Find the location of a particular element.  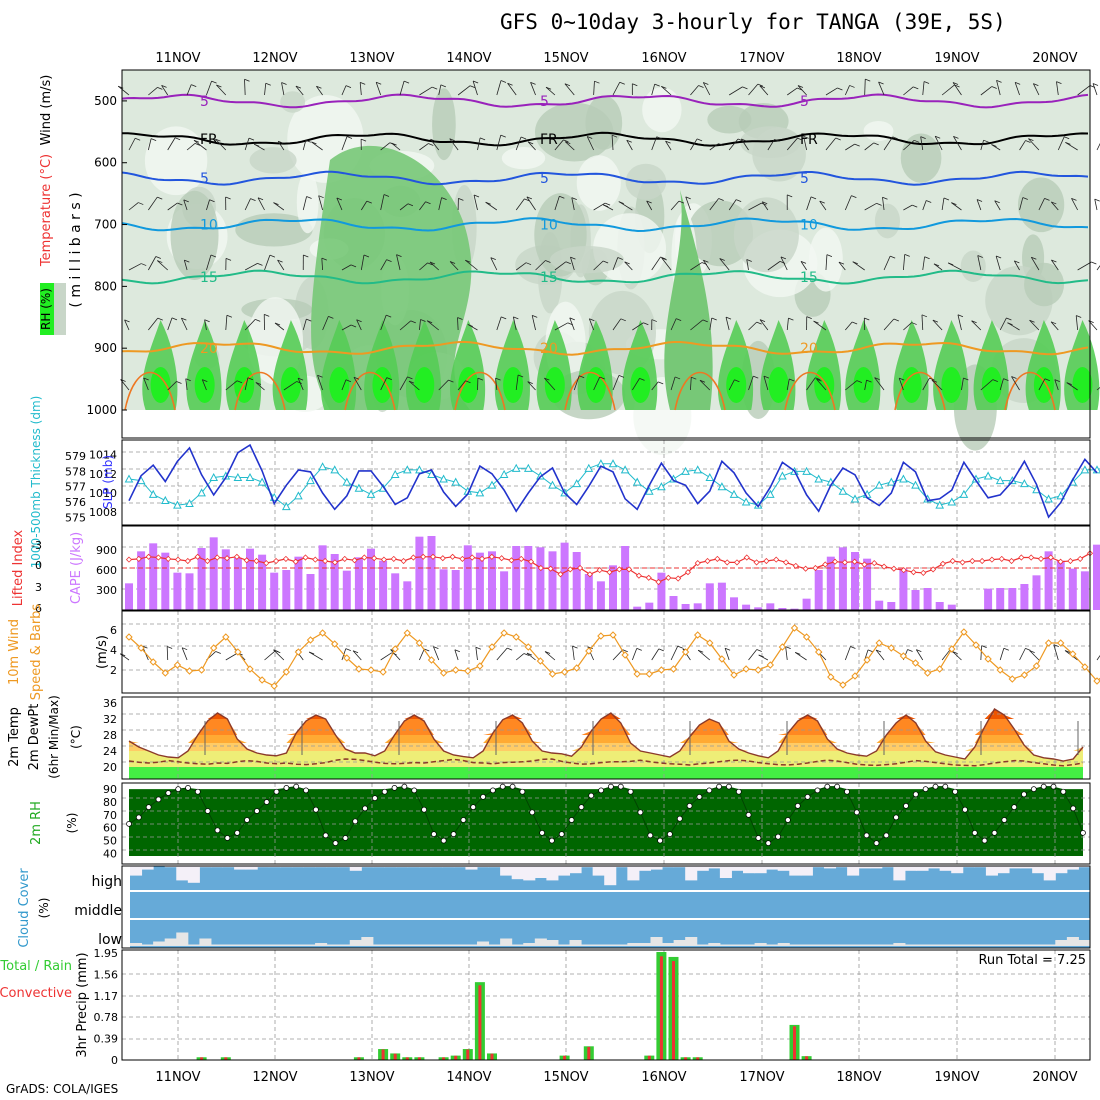

cloud-unit-label: (%) is located at coordinates (44, 908).